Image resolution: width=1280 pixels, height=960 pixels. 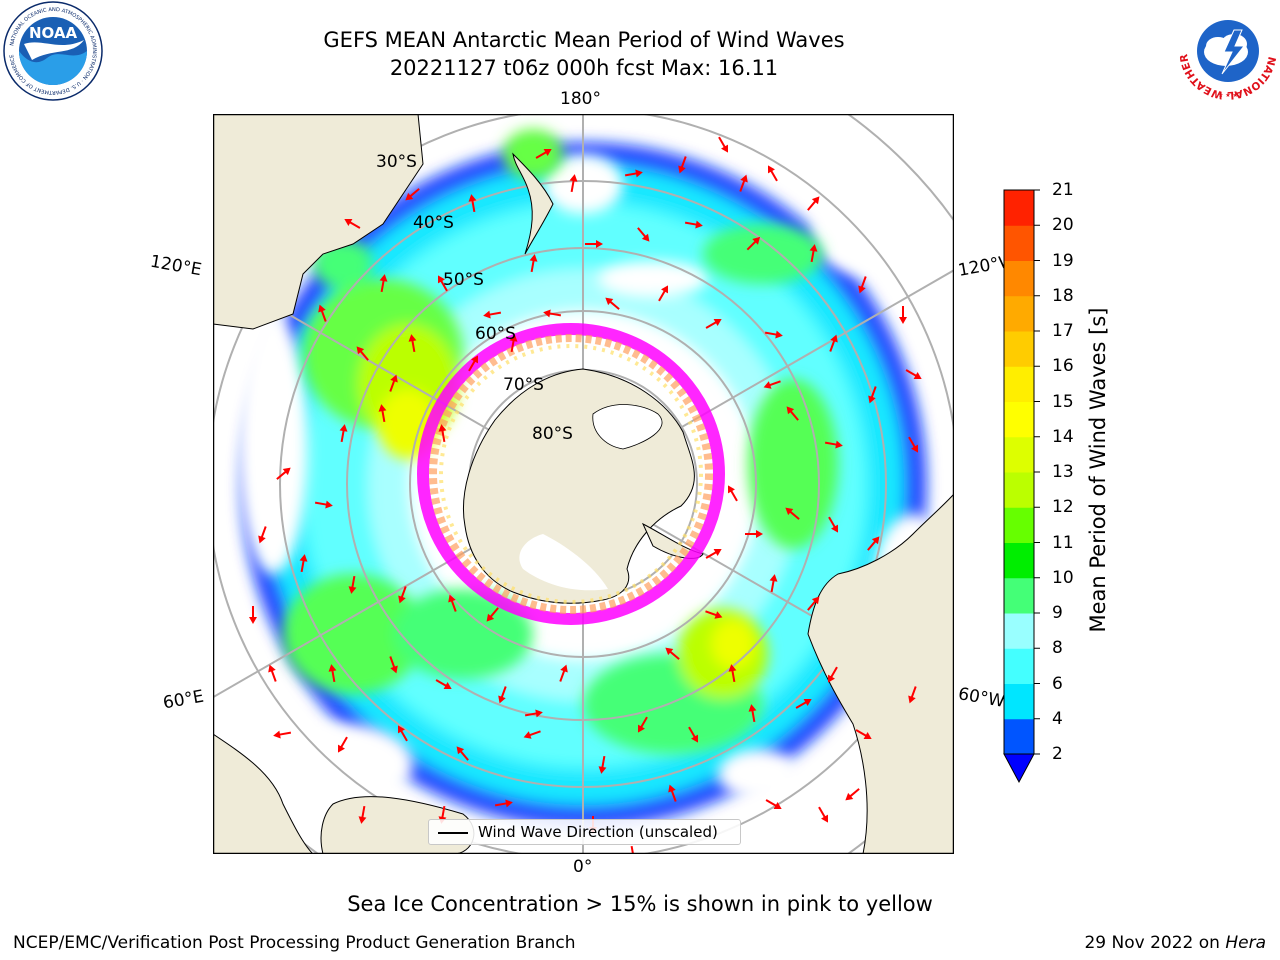 I want to click on colorbar-tick-label: 19, so click(x=1063, y=260).